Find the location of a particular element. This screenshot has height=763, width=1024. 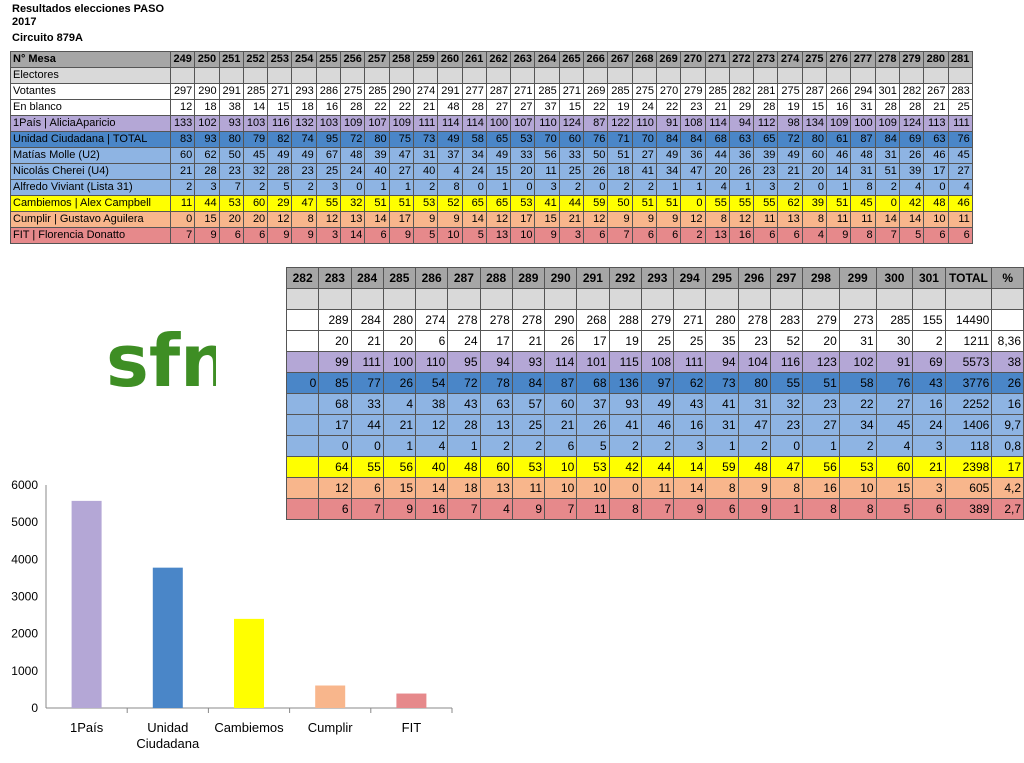

table-cell: 103 is located at coordinates (328, 123).